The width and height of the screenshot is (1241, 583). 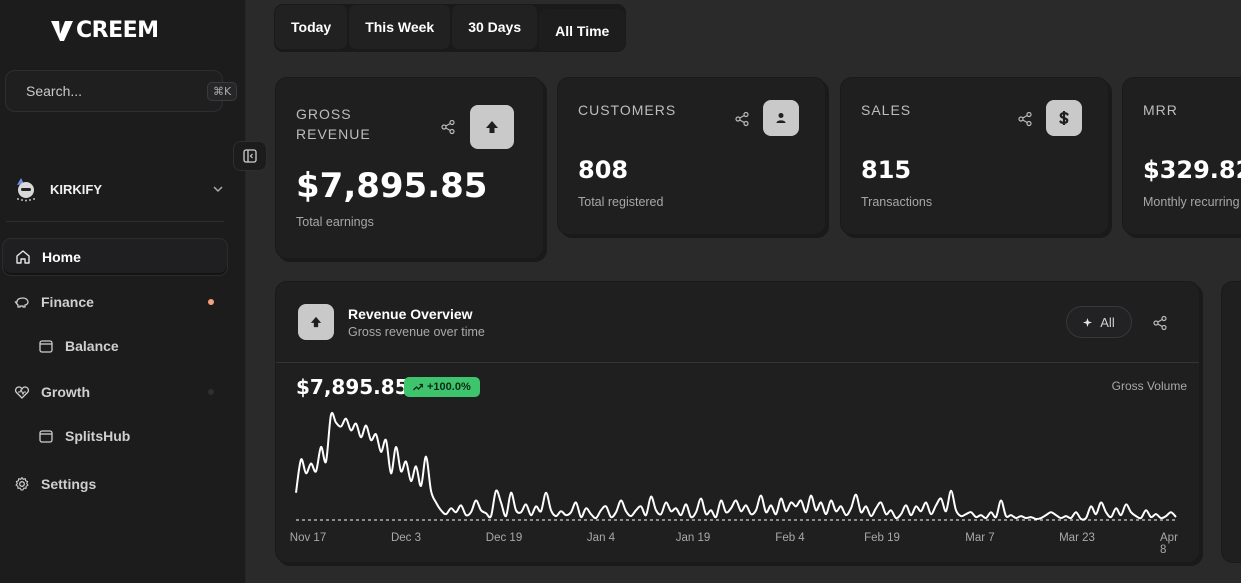 What do you see at coordinates (115, 257) in the screenshot?
I see `sidebar-item-home: Home` at bounding box center [115, 257].